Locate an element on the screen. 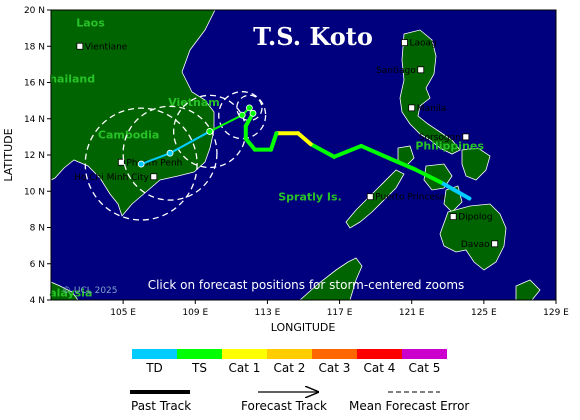  country-label: Vietnam is located at coordinates (194, 102).